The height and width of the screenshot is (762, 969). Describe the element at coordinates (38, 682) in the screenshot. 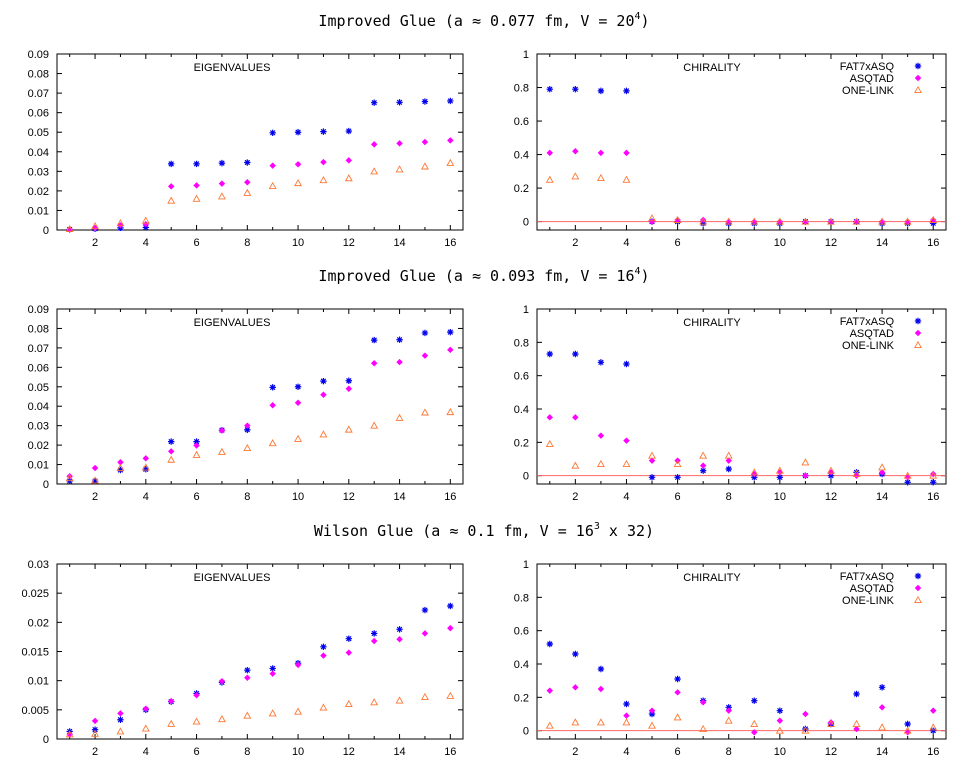

I see `y-tick-label: 0.01` at that location.